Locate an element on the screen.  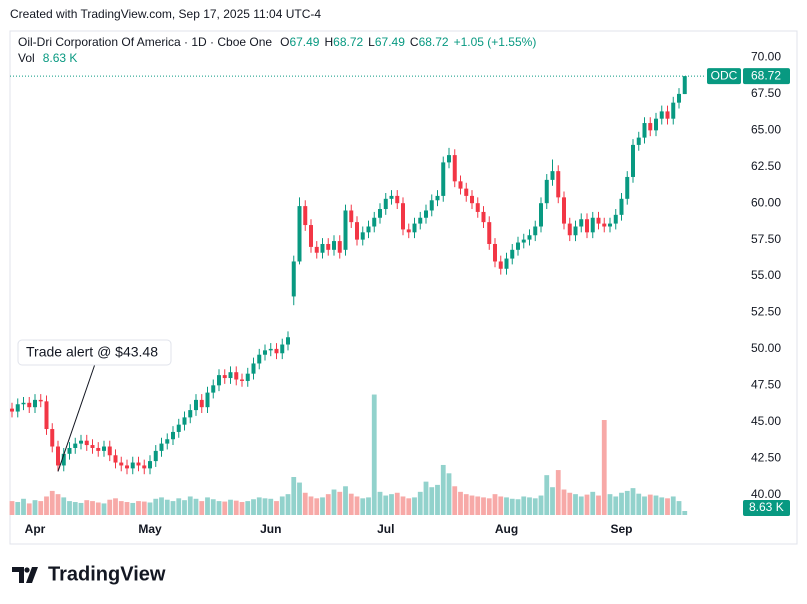
ohlc-key: C is located at coordinates (414, 42).